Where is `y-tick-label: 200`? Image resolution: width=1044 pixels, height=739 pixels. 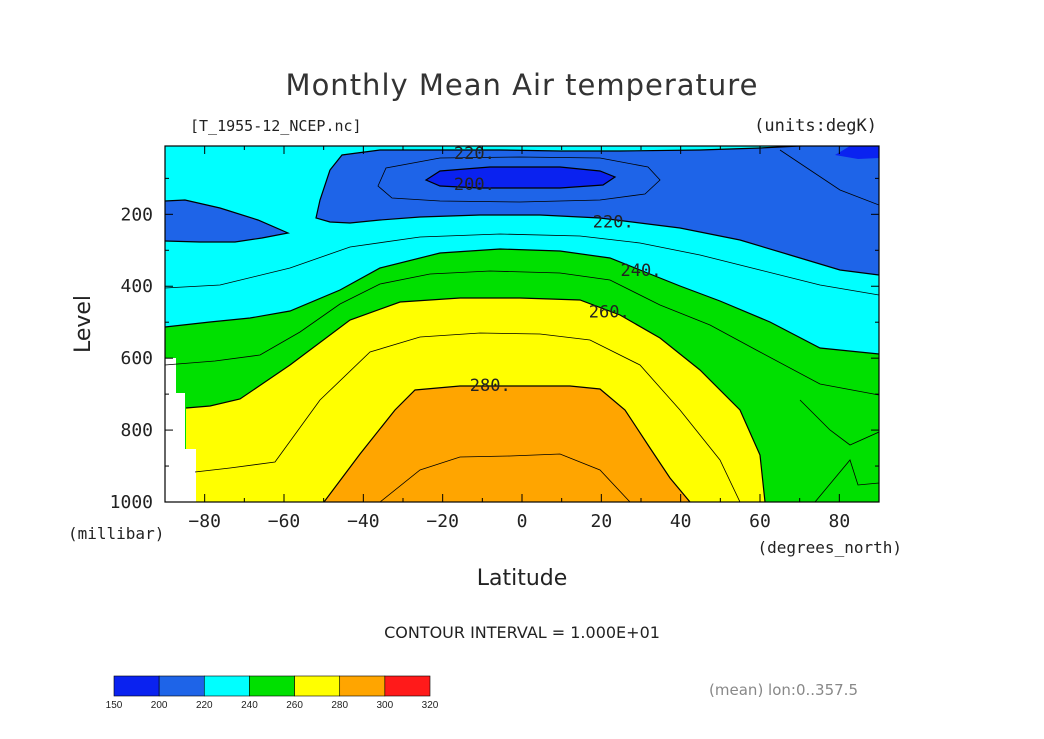 y-tick-label: 200 is located at coordinates (136, 214).